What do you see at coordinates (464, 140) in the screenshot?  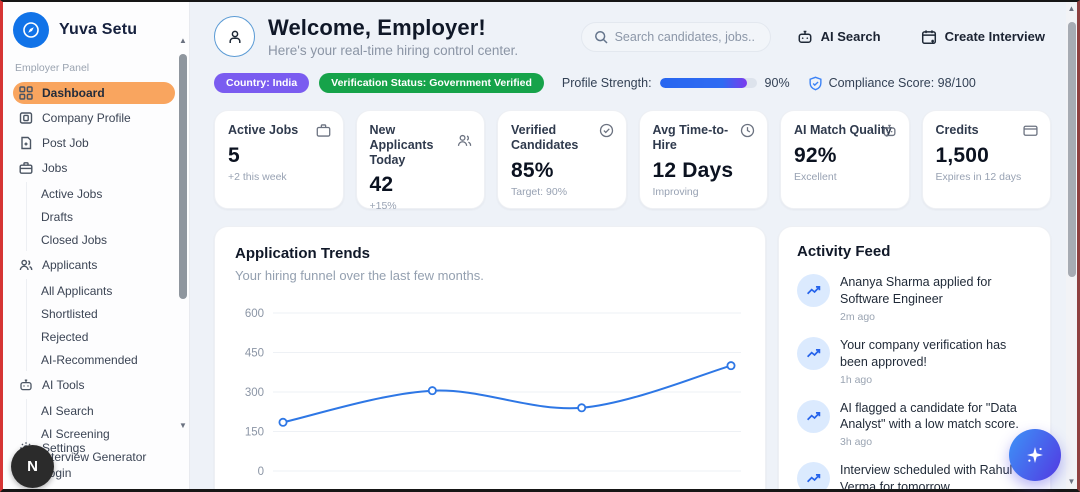 I see `users-icon` at bounding box center [464, 140].